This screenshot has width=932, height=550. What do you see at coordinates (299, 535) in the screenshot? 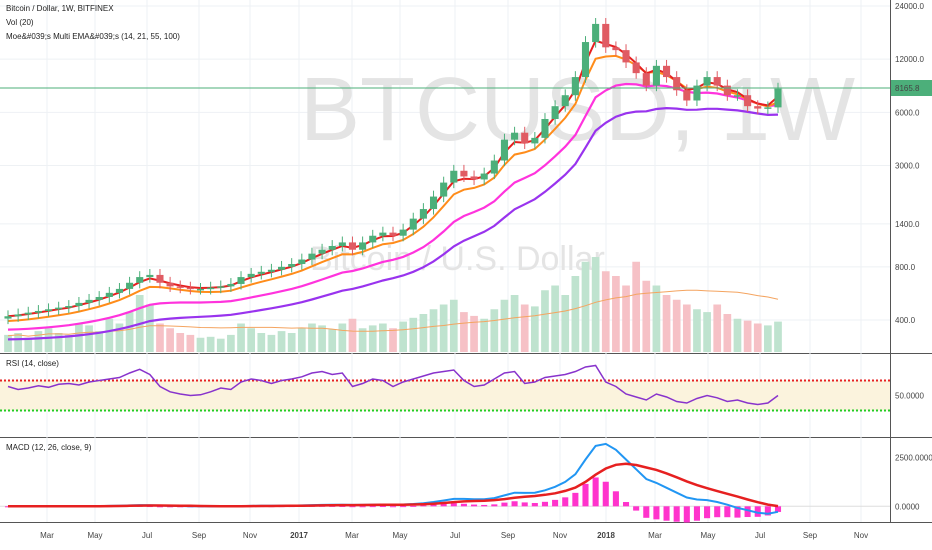
I see `time-axis-label: 2017` at bounding box center [299, 535].